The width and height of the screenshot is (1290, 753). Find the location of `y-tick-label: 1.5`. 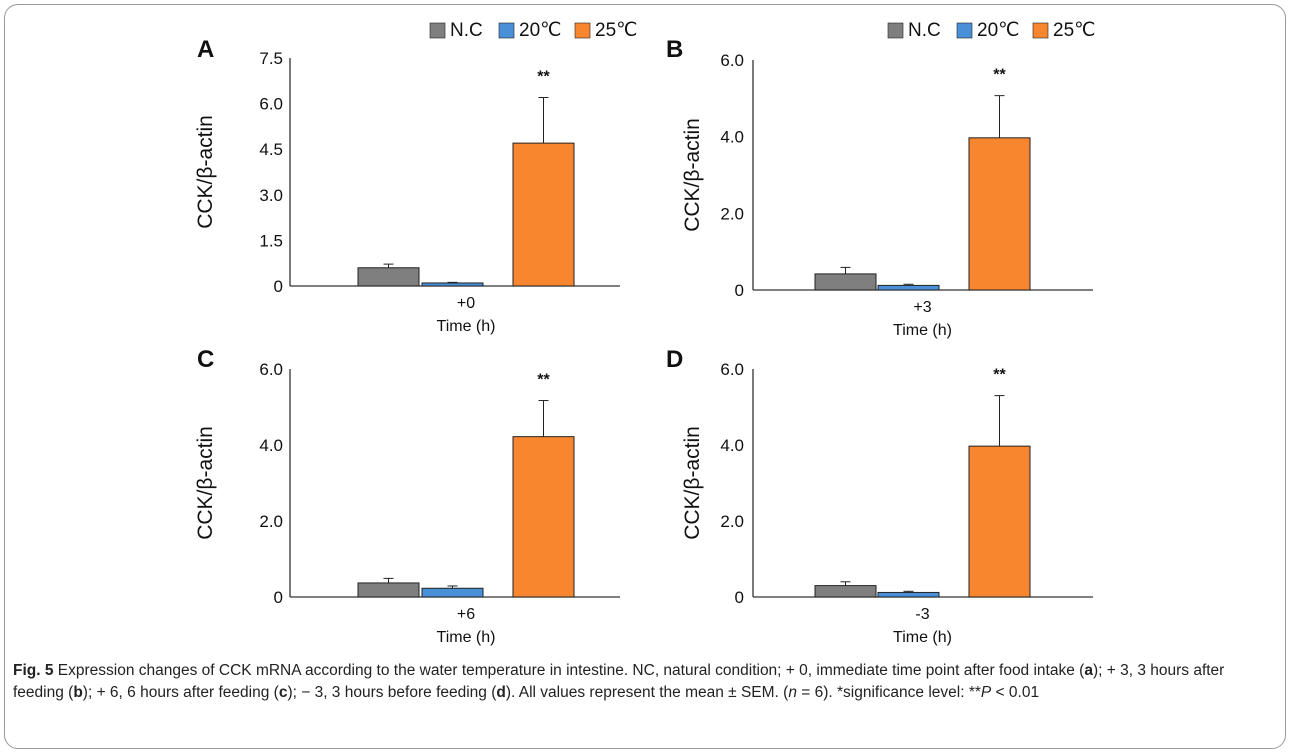

y-tick-label: 1.5 is located at coordinates (271, 240).